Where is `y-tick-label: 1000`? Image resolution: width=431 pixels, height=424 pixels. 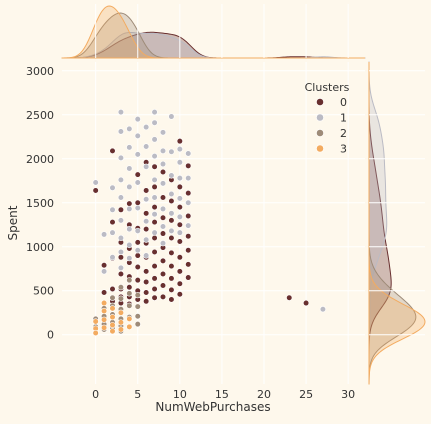 y-tick-label: 1000 is located at coordinates (40, 247).